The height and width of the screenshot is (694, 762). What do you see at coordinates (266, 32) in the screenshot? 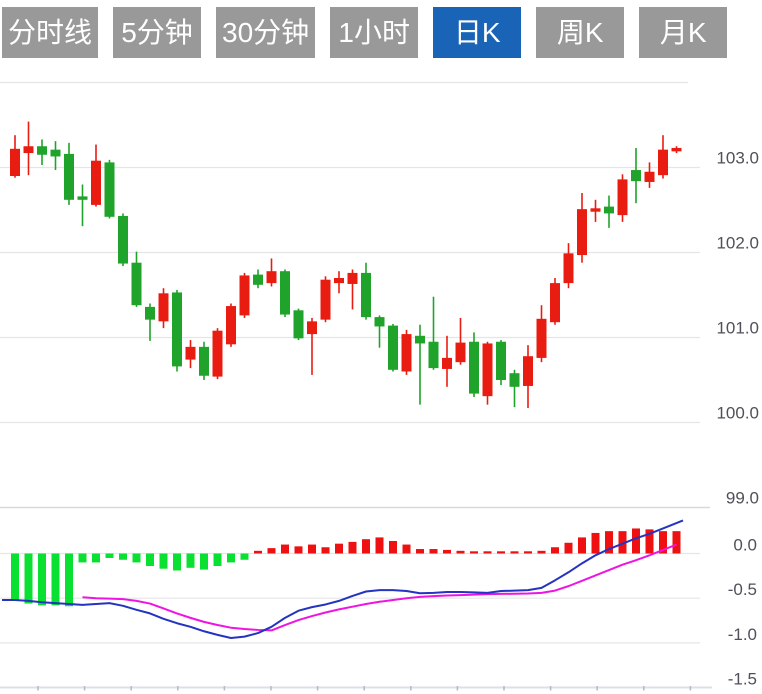
I see `tab-30min: 30分钟` at bounding box center [266, 32].